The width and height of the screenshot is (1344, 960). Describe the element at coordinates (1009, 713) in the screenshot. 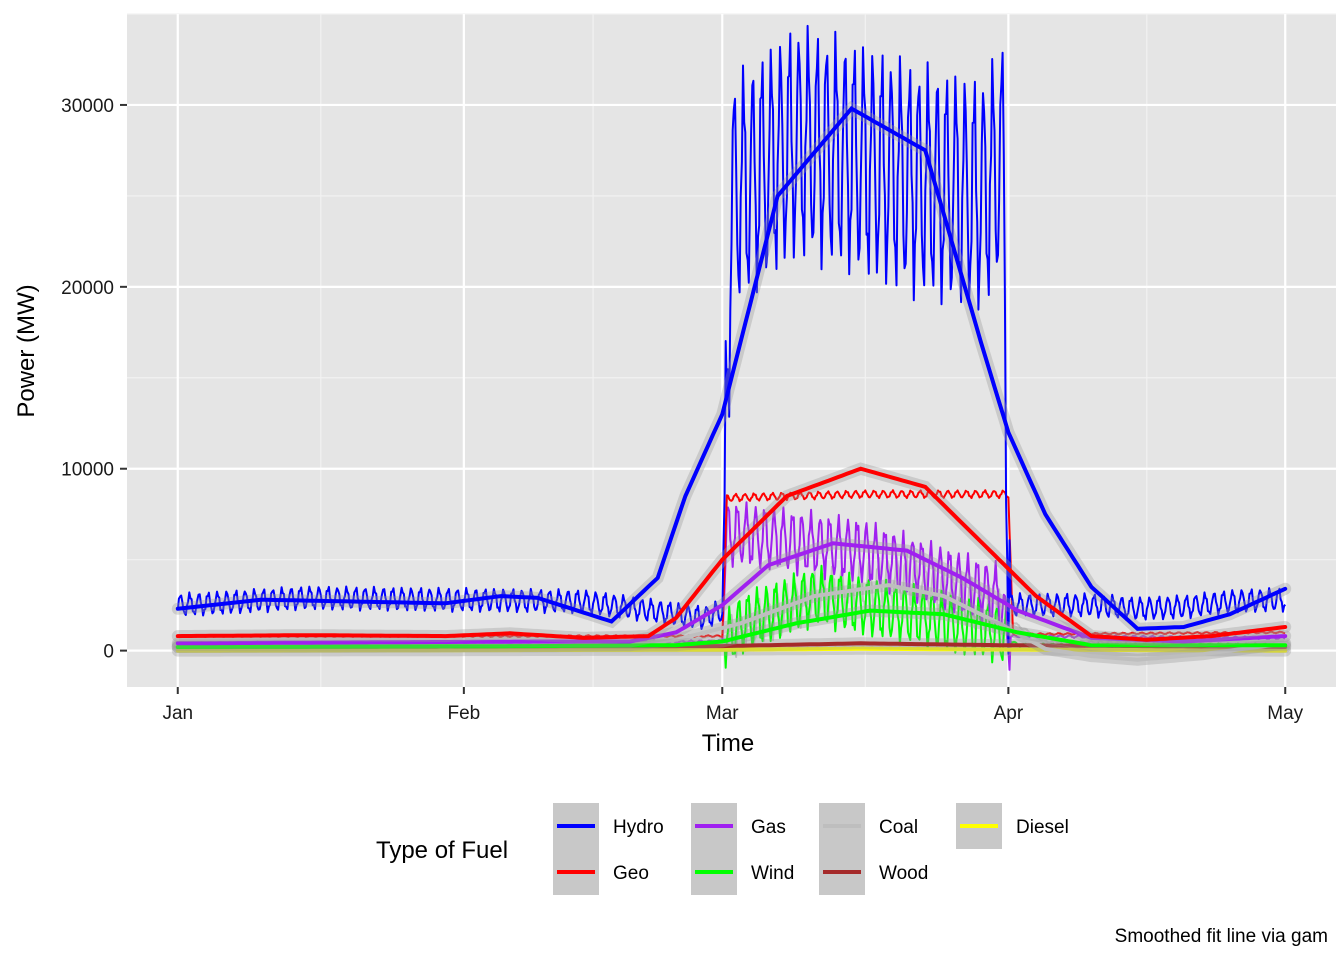

I see `x-tick-label: Apr` at that location.